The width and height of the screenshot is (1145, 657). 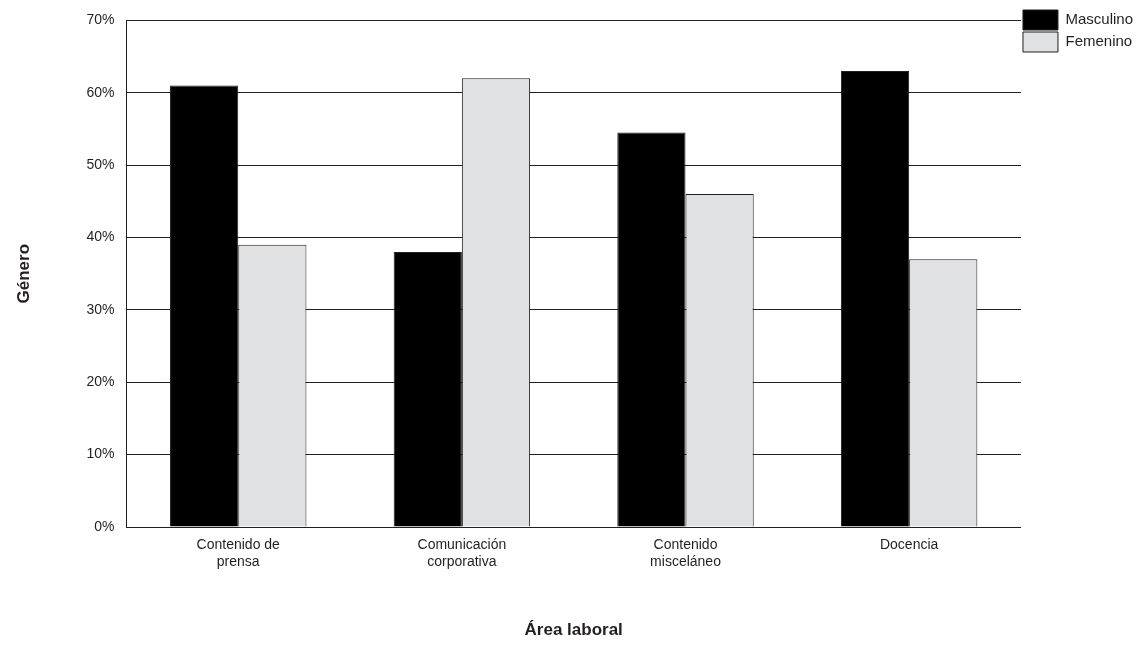 What do you see at coordinates (23, 273) in the screenshot?
I see `y-axis-title: Género` at bounding box center [23, 273].